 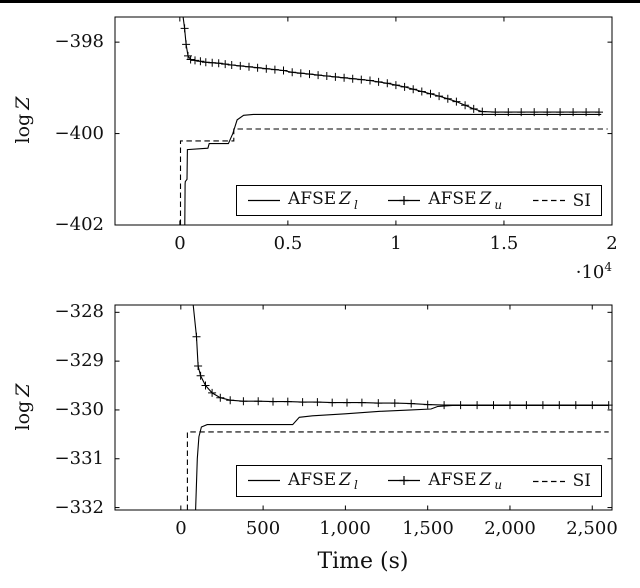 What do you see at coordinates (592, 528) in the screenshot?
I see `bottom-x-tick-label: 2,500` at bounding box center [592, 528].